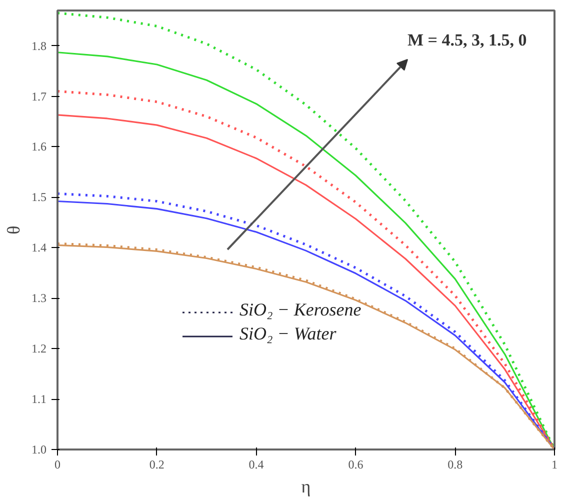 This screenshot has width=579, height=499. What do you see at coordinates (39, 197) in the screenshot?
I see `y-tick-label: 1.5` at bounding box center [39, 197].